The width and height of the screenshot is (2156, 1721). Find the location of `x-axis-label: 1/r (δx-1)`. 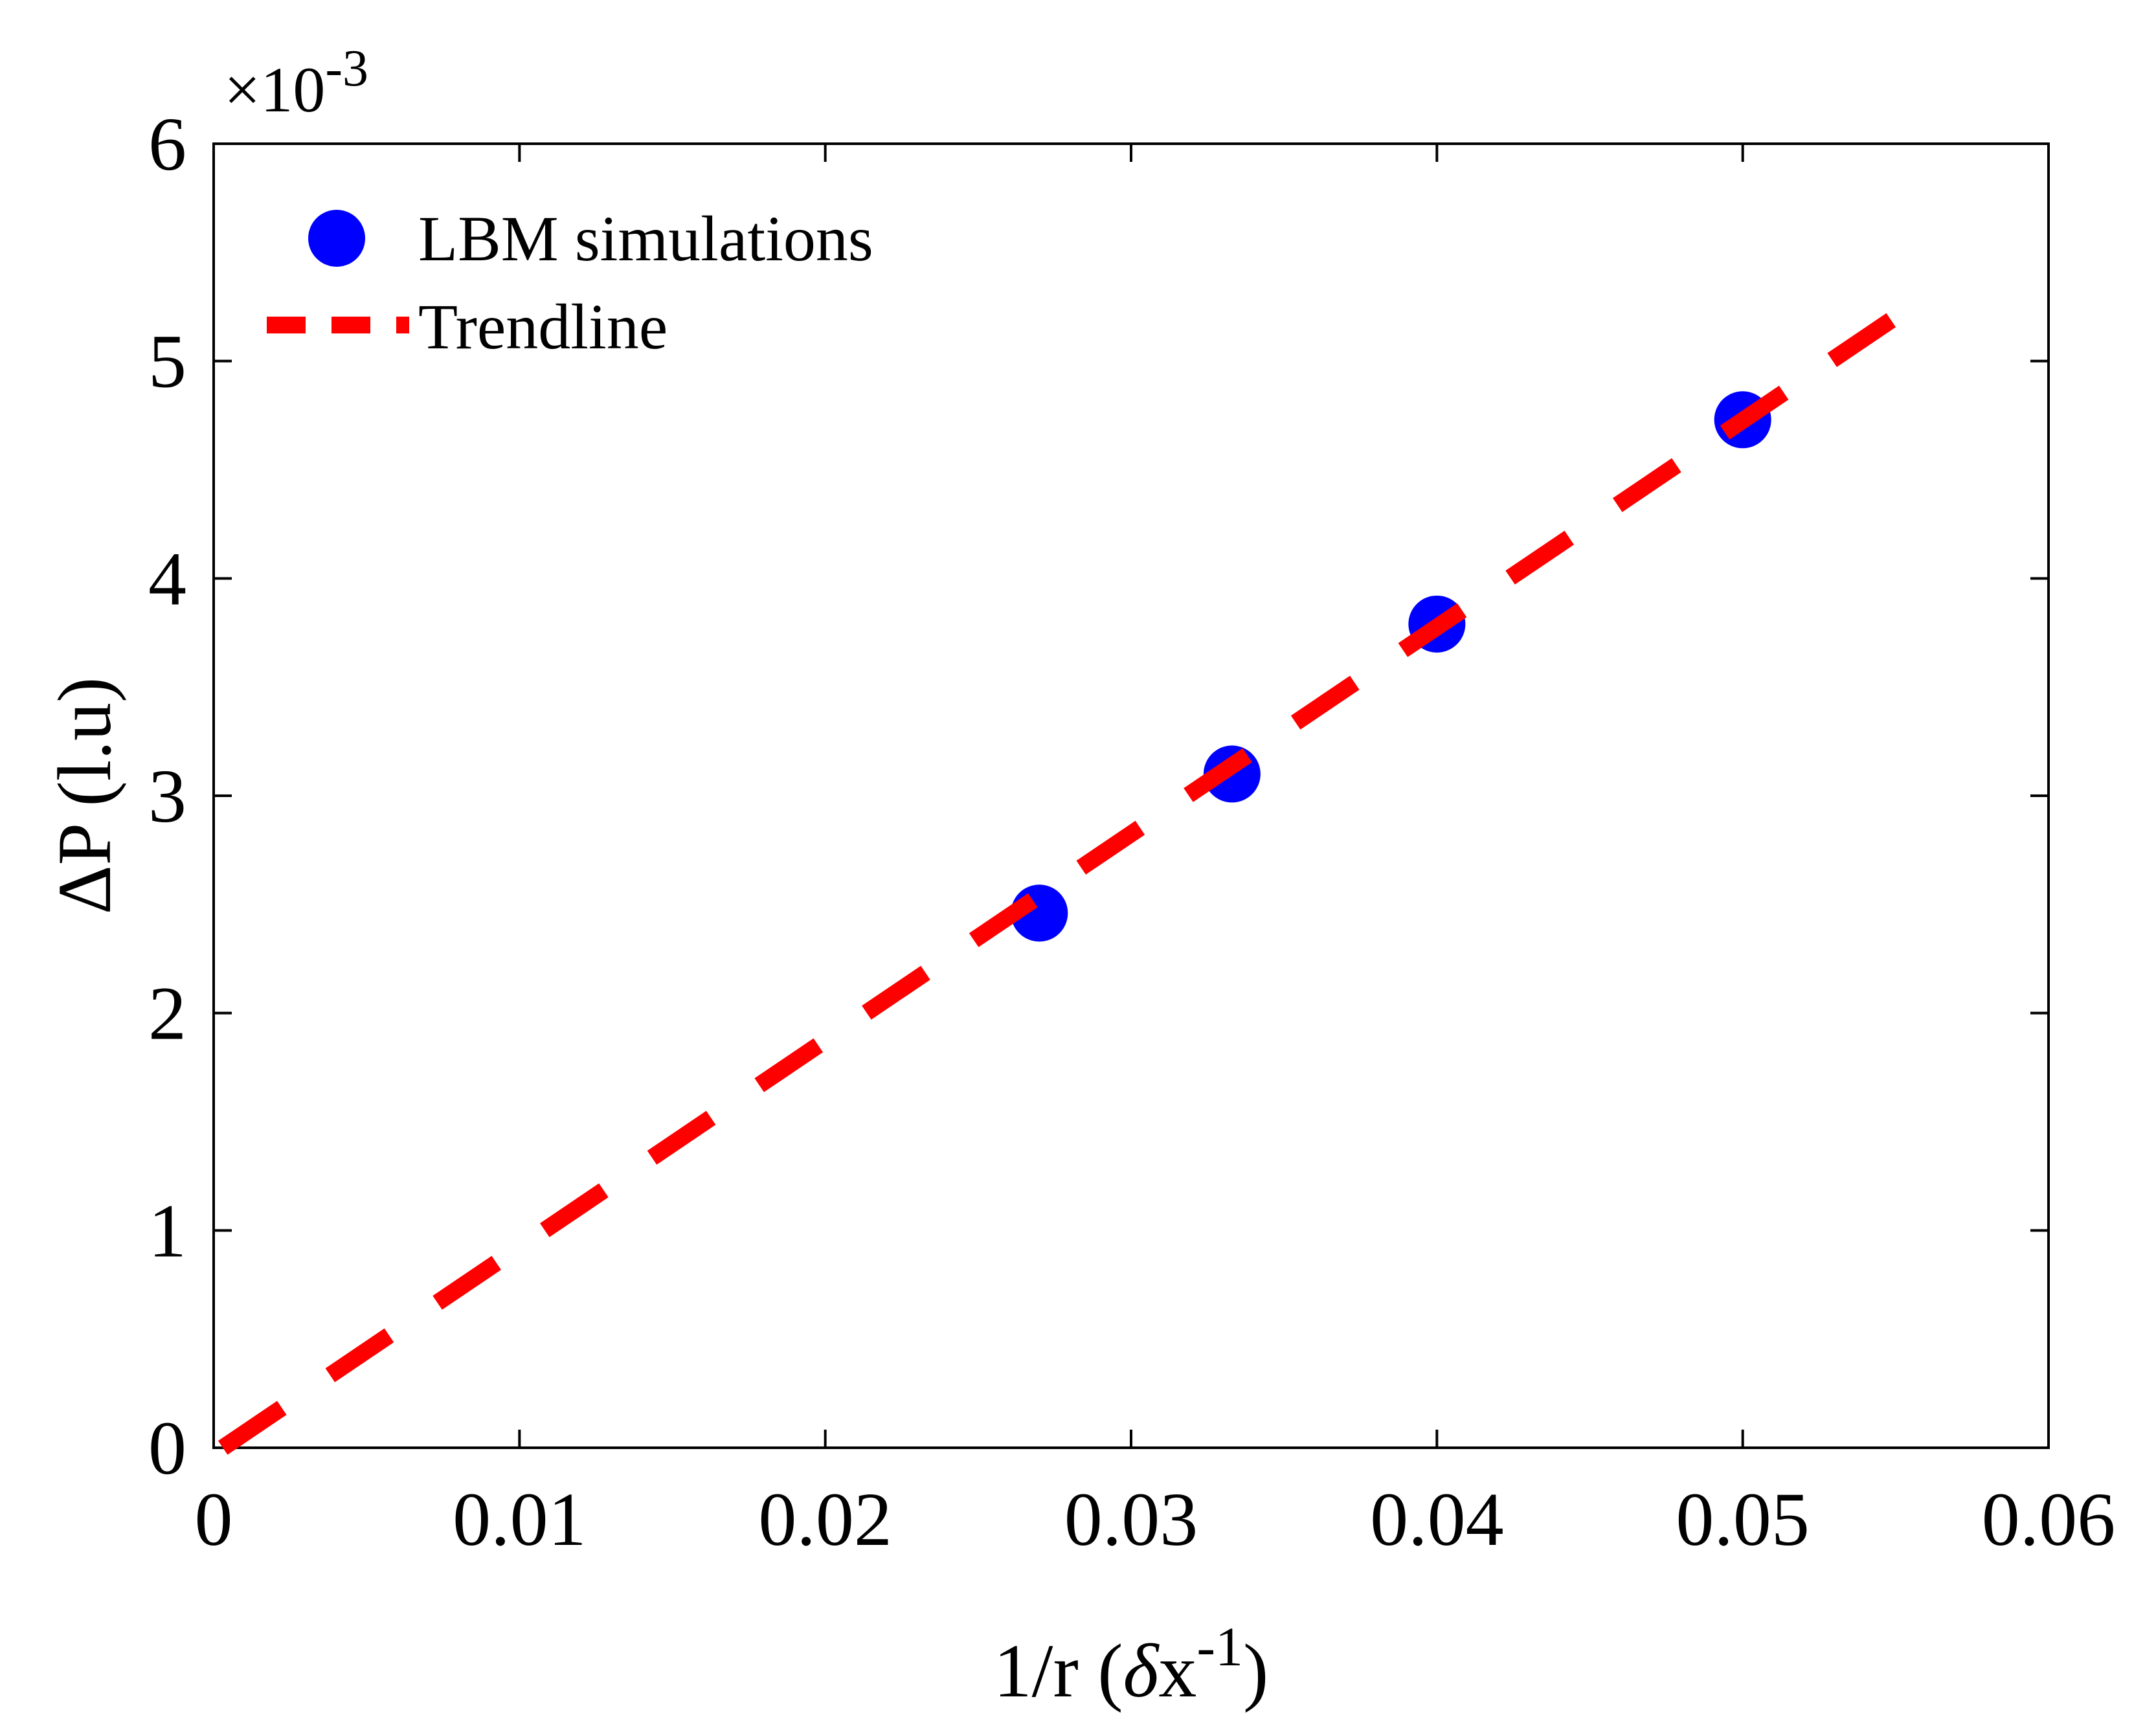

x-axis-label: 1/r (δx-1) is located at coordinates (1131, 1664).